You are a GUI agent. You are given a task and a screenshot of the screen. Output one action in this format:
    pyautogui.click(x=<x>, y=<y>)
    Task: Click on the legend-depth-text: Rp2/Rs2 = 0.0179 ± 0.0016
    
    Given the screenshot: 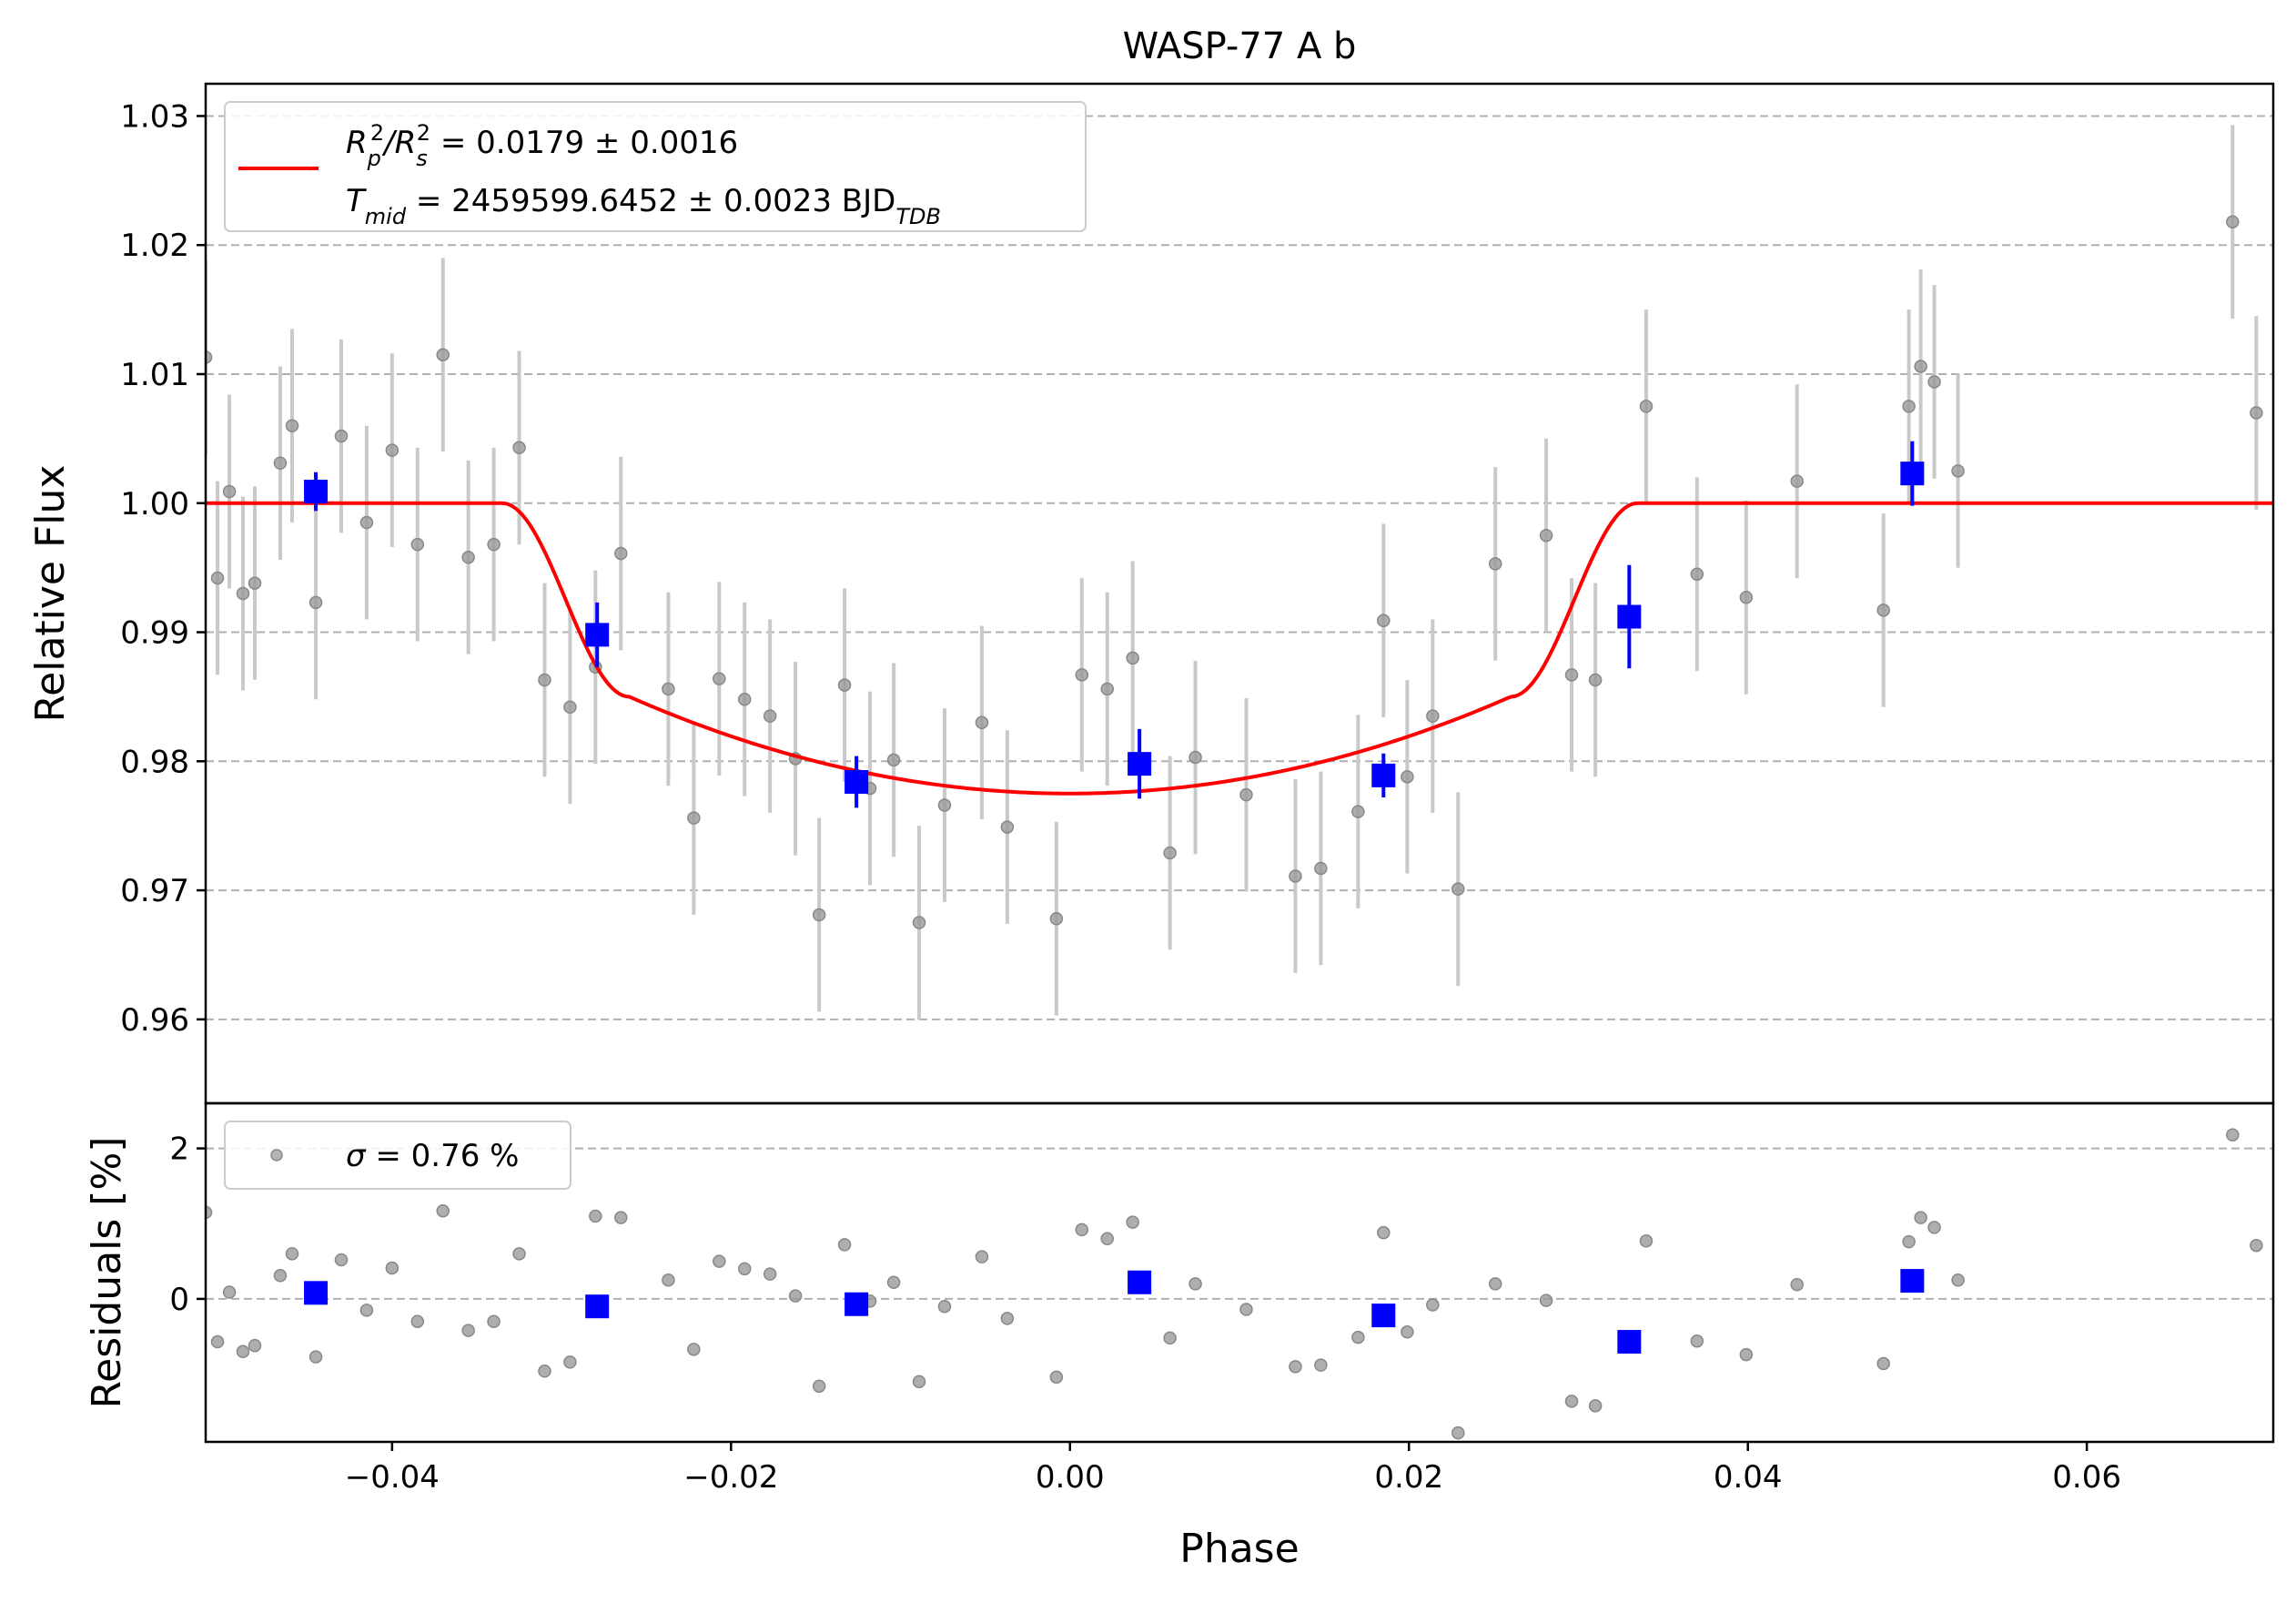 What is the action you would take?
    pyautogui.click(x=542, y=145)
    